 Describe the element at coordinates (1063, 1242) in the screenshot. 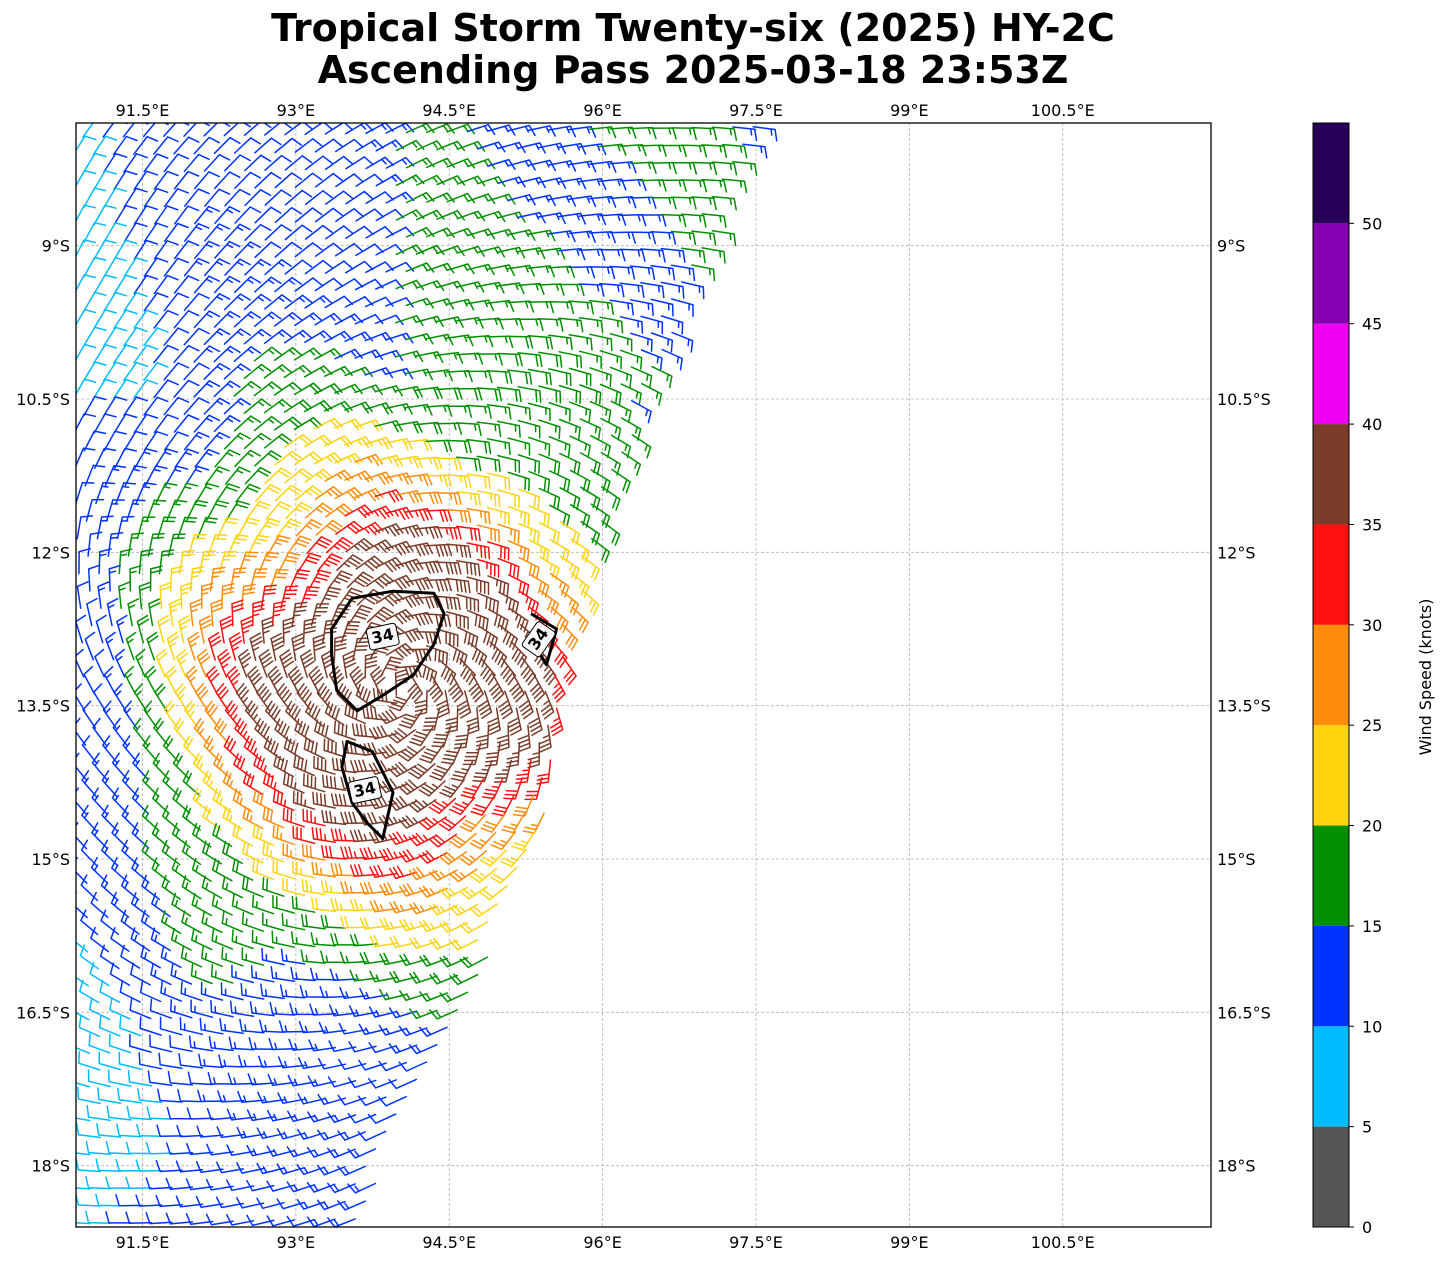

I see `lon-label-bottom: 100.5°E` at that location.